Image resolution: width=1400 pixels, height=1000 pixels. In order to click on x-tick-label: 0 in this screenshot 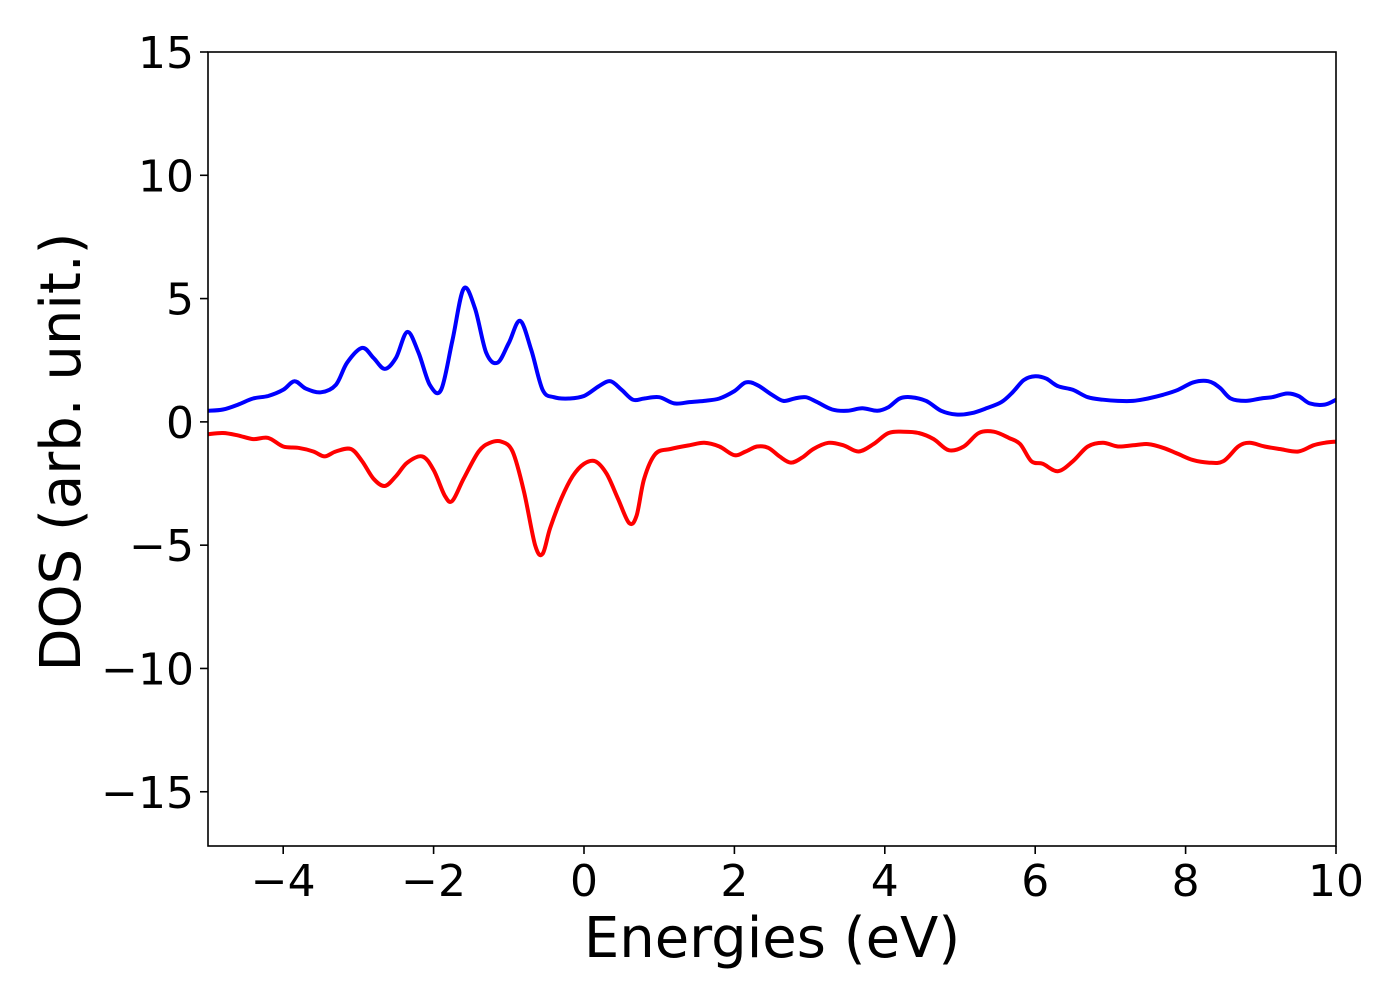, I will do `click(584, 881)`.